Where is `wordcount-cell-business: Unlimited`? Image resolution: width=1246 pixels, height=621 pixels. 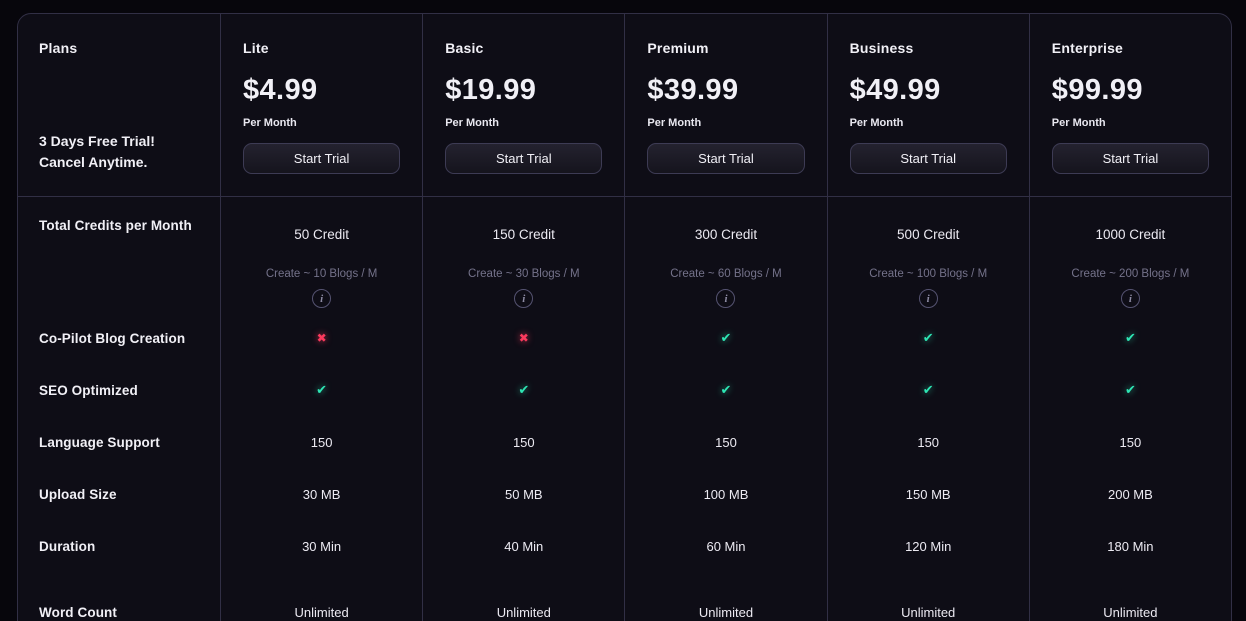
wordcount-cell-business: Unlimited is located at coordinates (927, 596).